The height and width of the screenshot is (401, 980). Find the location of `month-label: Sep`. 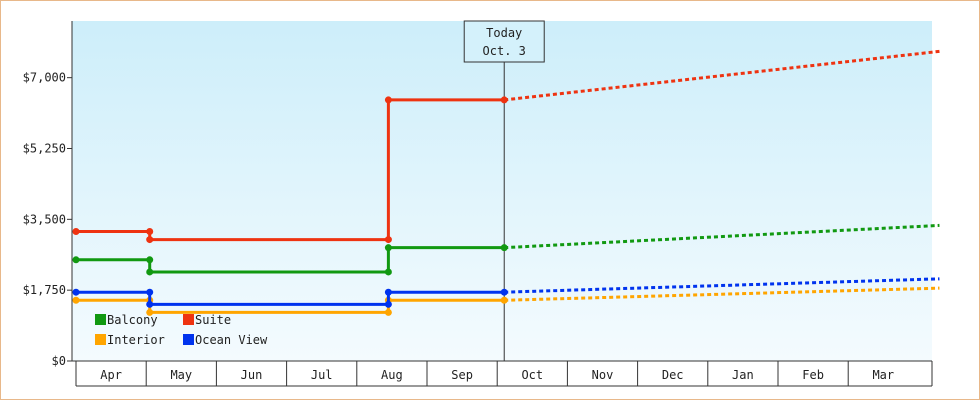

month-label: Sep is located at coordinates (462, 375).